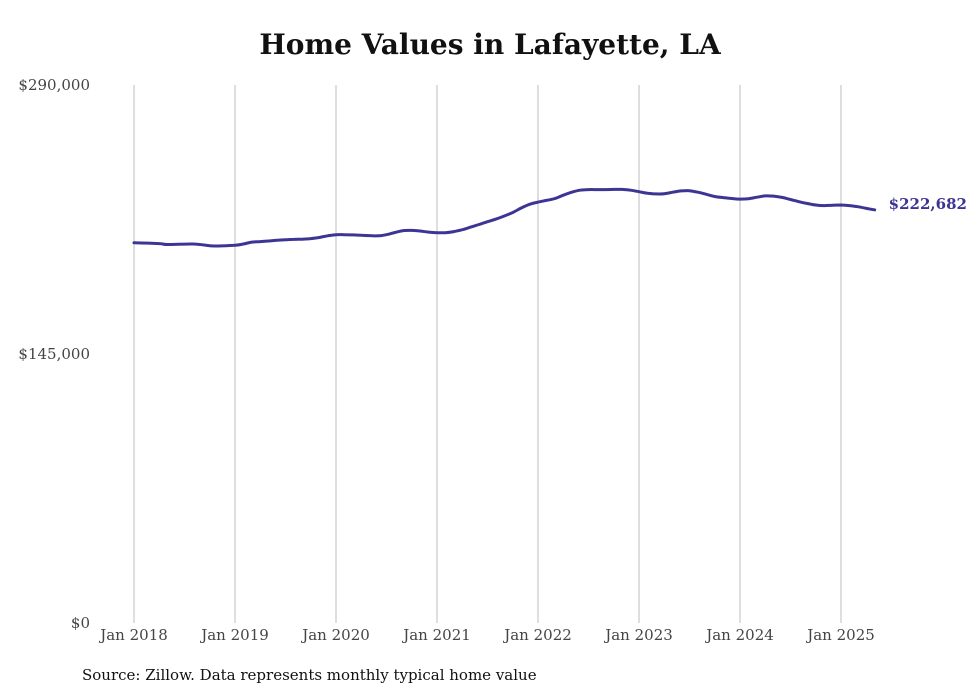  Describe the element at coordinates (840, 635) in the screenshot. I see `x-tick-label: Jan 2025` at that location.